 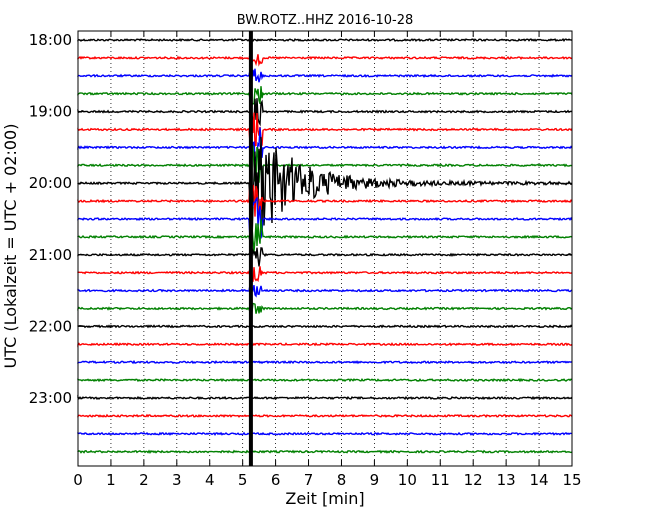 I want to click on x-tick-label: 6, so click(x=276, y=480).